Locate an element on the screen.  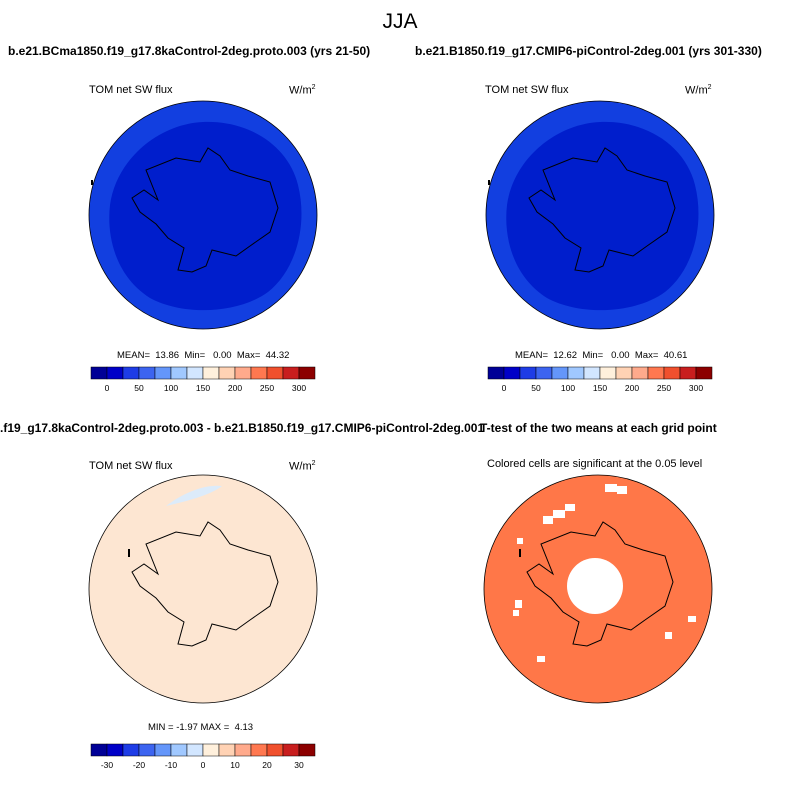
panel1-map is located at coordinates (203, 215).